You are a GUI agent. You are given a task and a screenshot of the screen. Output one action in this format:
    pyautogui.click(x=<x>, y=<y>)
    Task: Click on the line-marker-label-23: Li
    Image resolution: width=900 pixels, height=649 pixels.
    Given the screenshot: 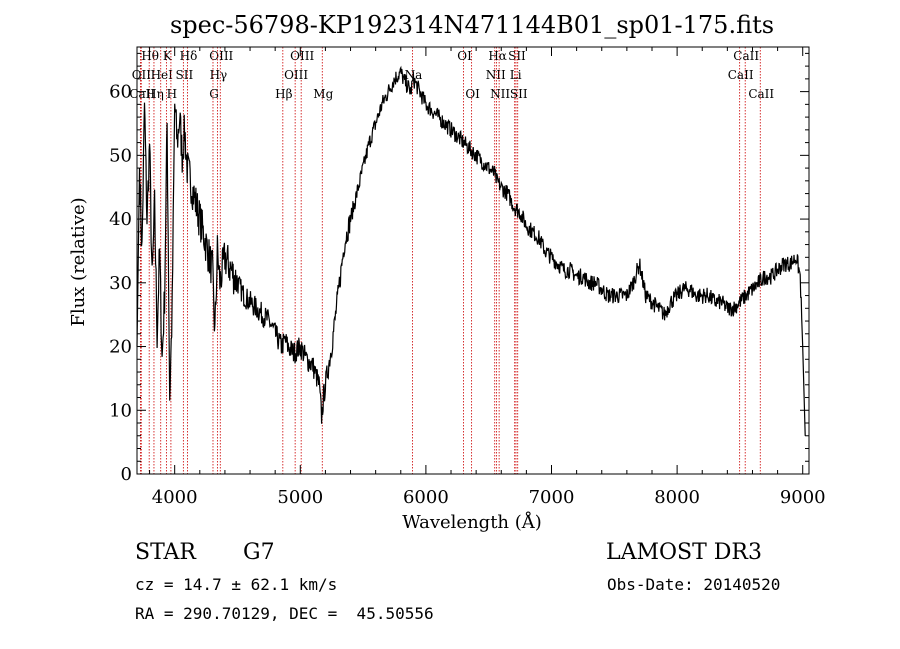 What is the action you would take?
    pyautogui.click(x=516, y=75)
    